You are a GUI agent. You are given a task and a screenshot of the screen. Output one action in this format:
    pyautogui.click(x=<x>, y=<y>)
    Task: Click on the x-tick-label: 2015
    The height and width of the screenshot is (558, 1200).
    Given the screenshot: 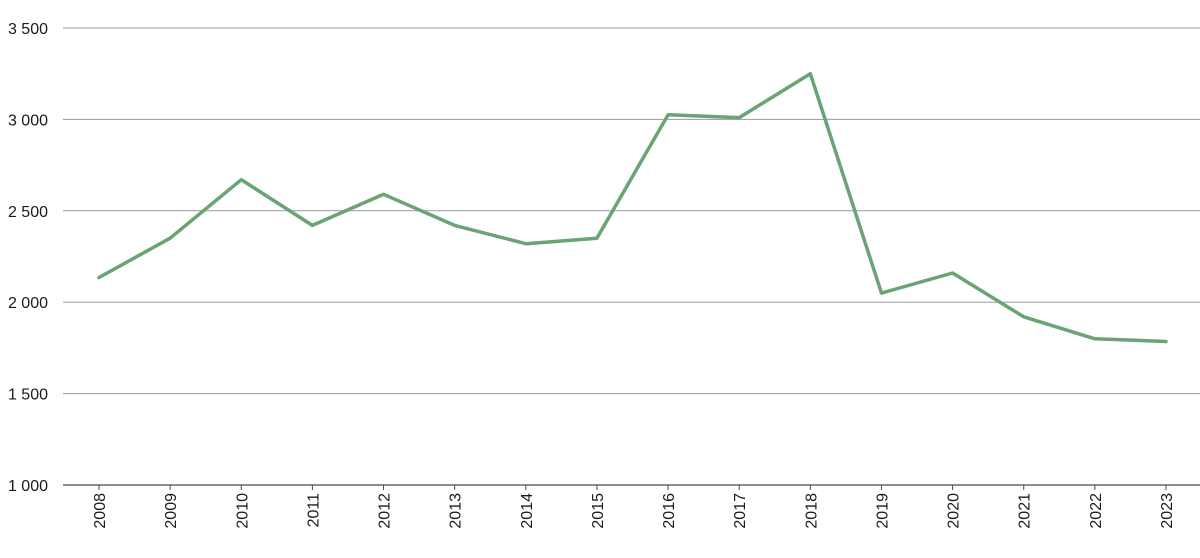 What is the action you would take?
    pyautogui.click(x=598, y=511)
    